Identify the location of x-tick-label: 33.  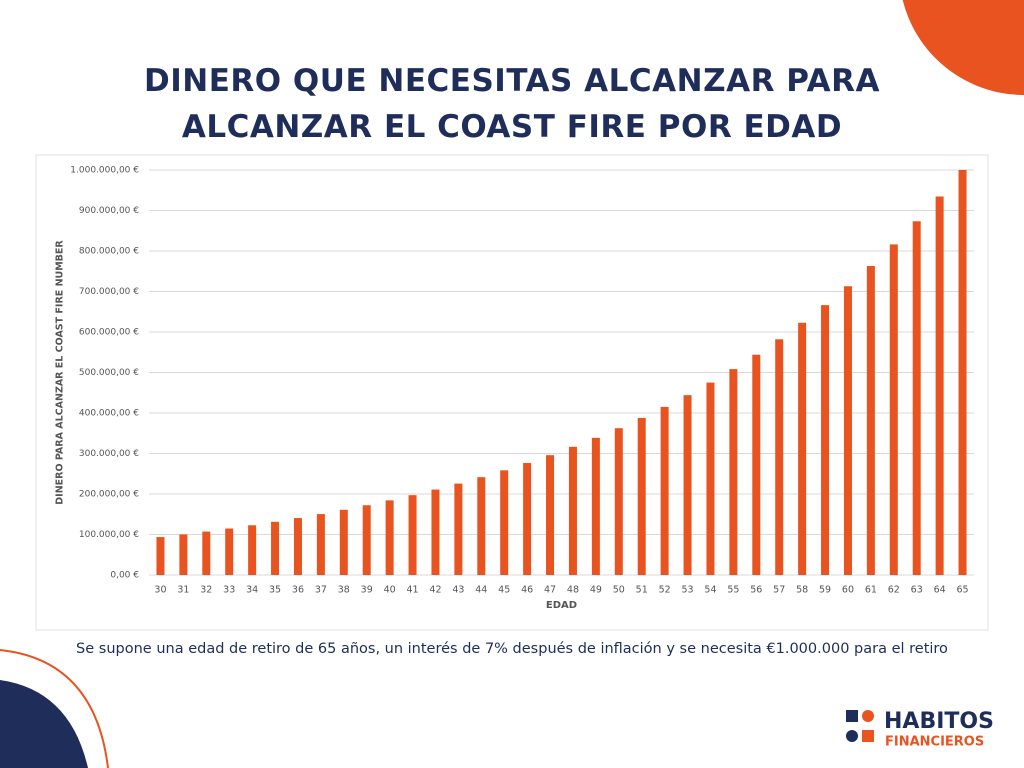
(229, 590).